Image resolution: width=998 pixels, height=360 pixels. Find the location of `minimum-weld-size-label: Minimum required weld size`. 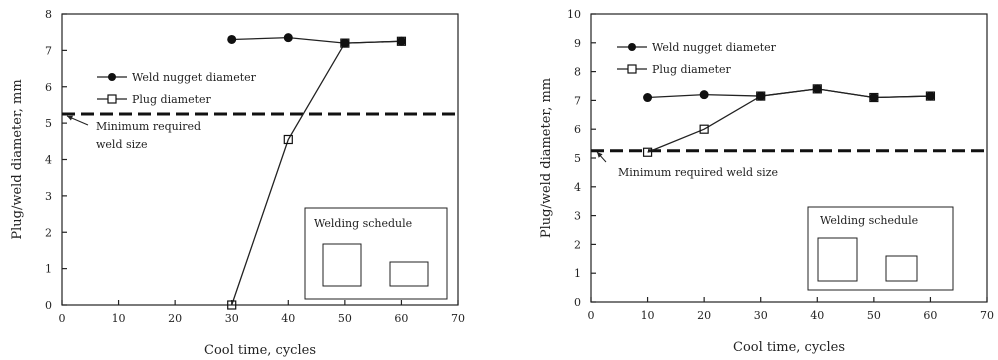

minimum-weld-size-label: Minimum required weld size is located at coordinates (698, 172).